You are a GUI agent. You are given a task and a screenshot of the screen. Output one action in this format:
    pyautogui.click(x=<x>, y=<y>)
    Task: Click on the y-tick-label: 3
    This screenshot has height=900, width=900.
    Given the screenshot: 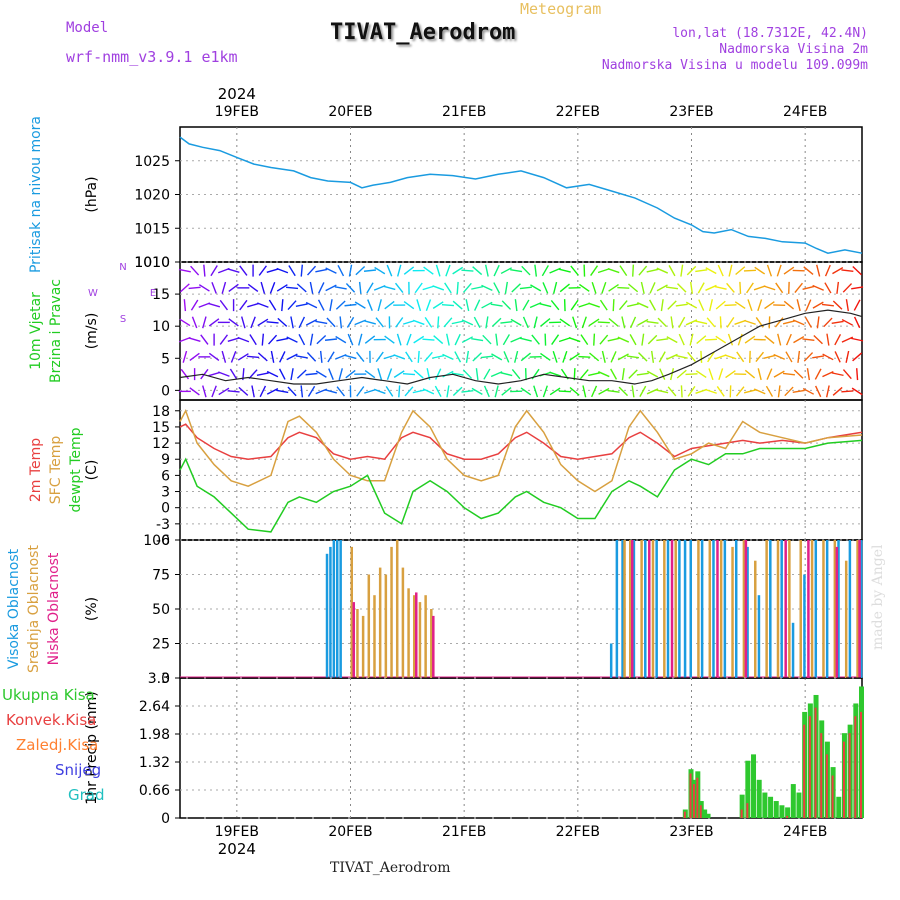 What is the action you would take?
    pyautogui.click(x=165, y=493)
    